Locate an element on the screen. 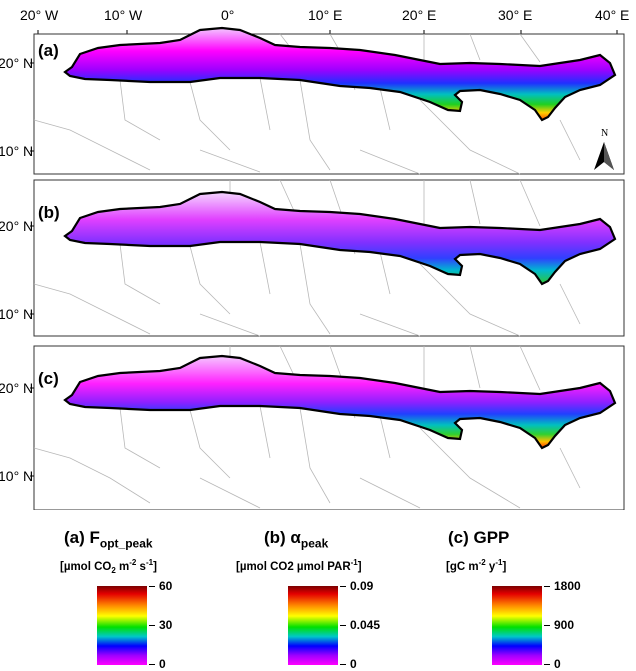  legend-mid: 0.045 is located at coordinates (365, 625).